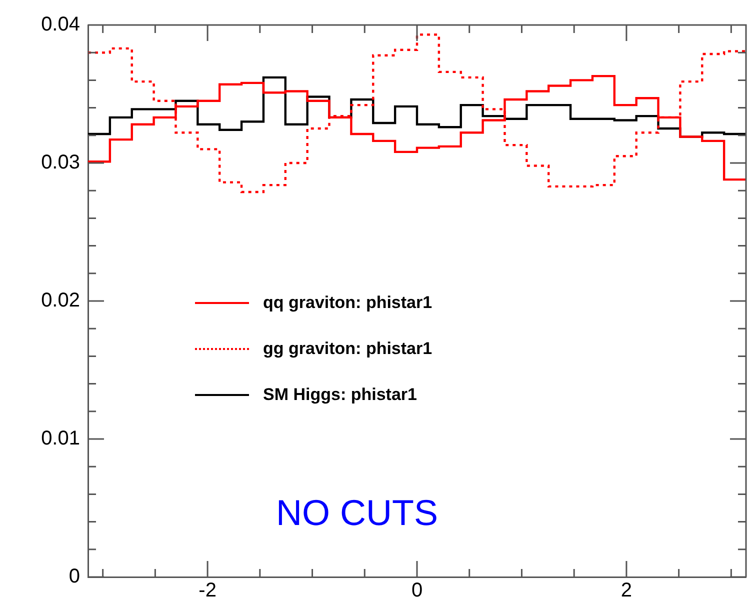 The width and height of the screenshot is (752, 607). I want to click on y-tick-label: 0.01, so click(60, 439).